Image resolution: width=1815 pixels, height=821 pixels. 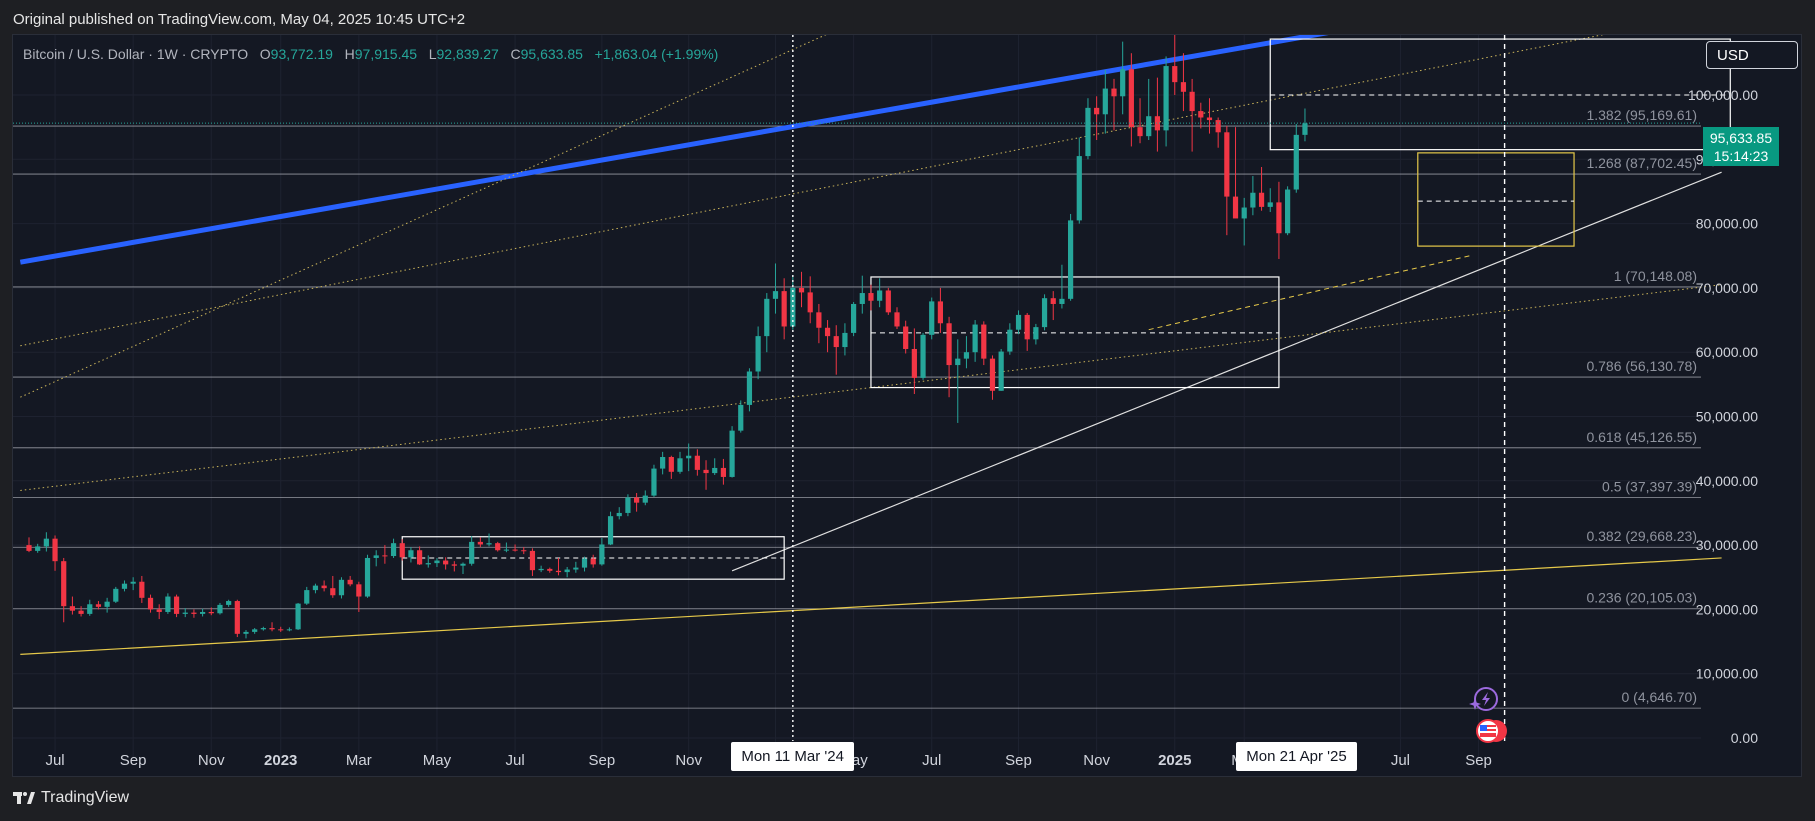 What do you see at coordinates (1641, 366) in the screenshot?
I see `fib-level-label: 0.786 (56,130.78)` at bounding box center [1641, 366].